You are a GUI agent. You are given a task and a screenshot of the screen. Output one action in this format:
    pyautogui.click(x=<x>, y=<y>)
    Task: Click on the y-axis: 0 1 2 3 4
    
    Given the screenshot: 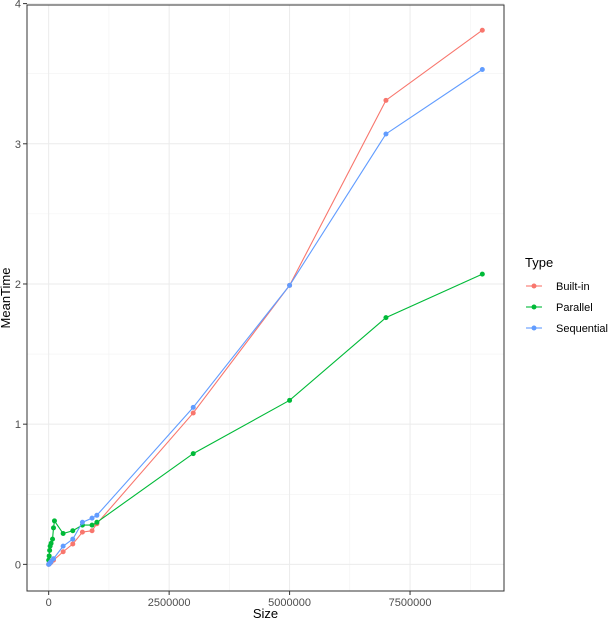 What is the action you would take?
    pyautogui.click(x=21, y=285)
    